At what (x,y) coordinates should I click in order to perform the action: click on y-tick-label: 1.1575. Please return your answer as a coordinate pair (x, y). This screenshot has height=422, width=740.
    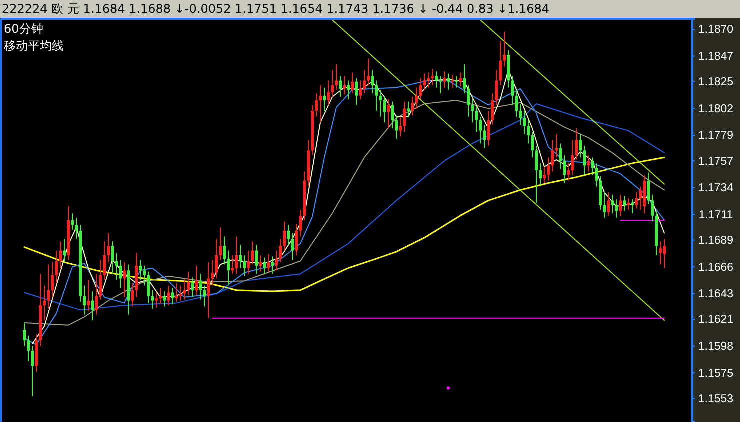
    Looking at the image, I should click on (716, 374).